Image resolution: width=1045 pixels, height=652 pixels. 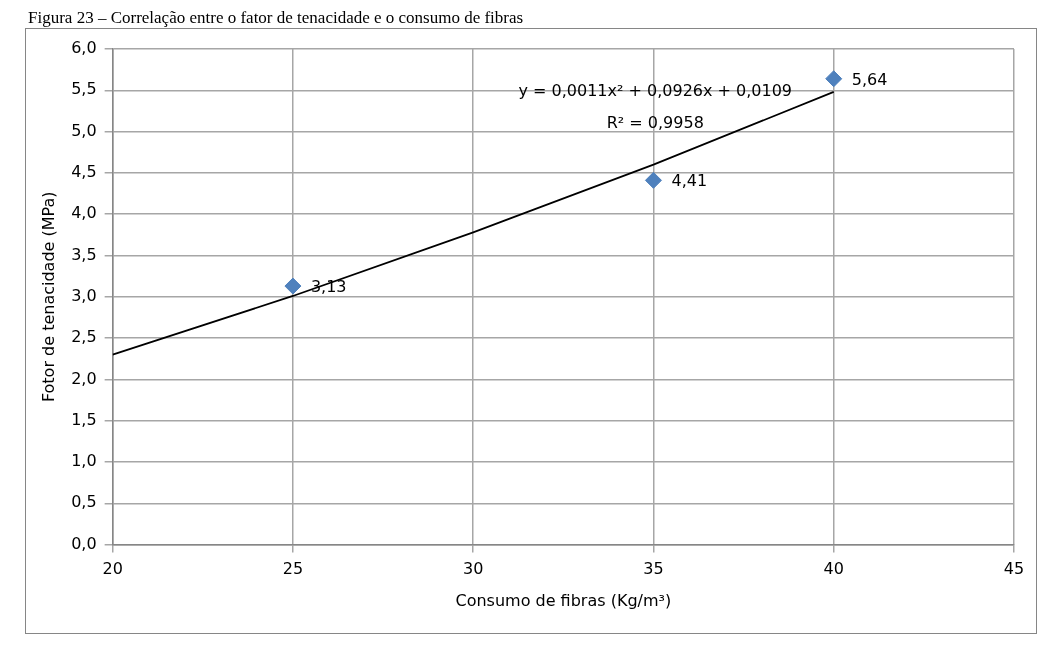 What do you see at coordinates (563, 600) in the screenshot?
I see `x-axis-title: Consumo de fibras (Kg/m³)` at bounding box center [563, 600].